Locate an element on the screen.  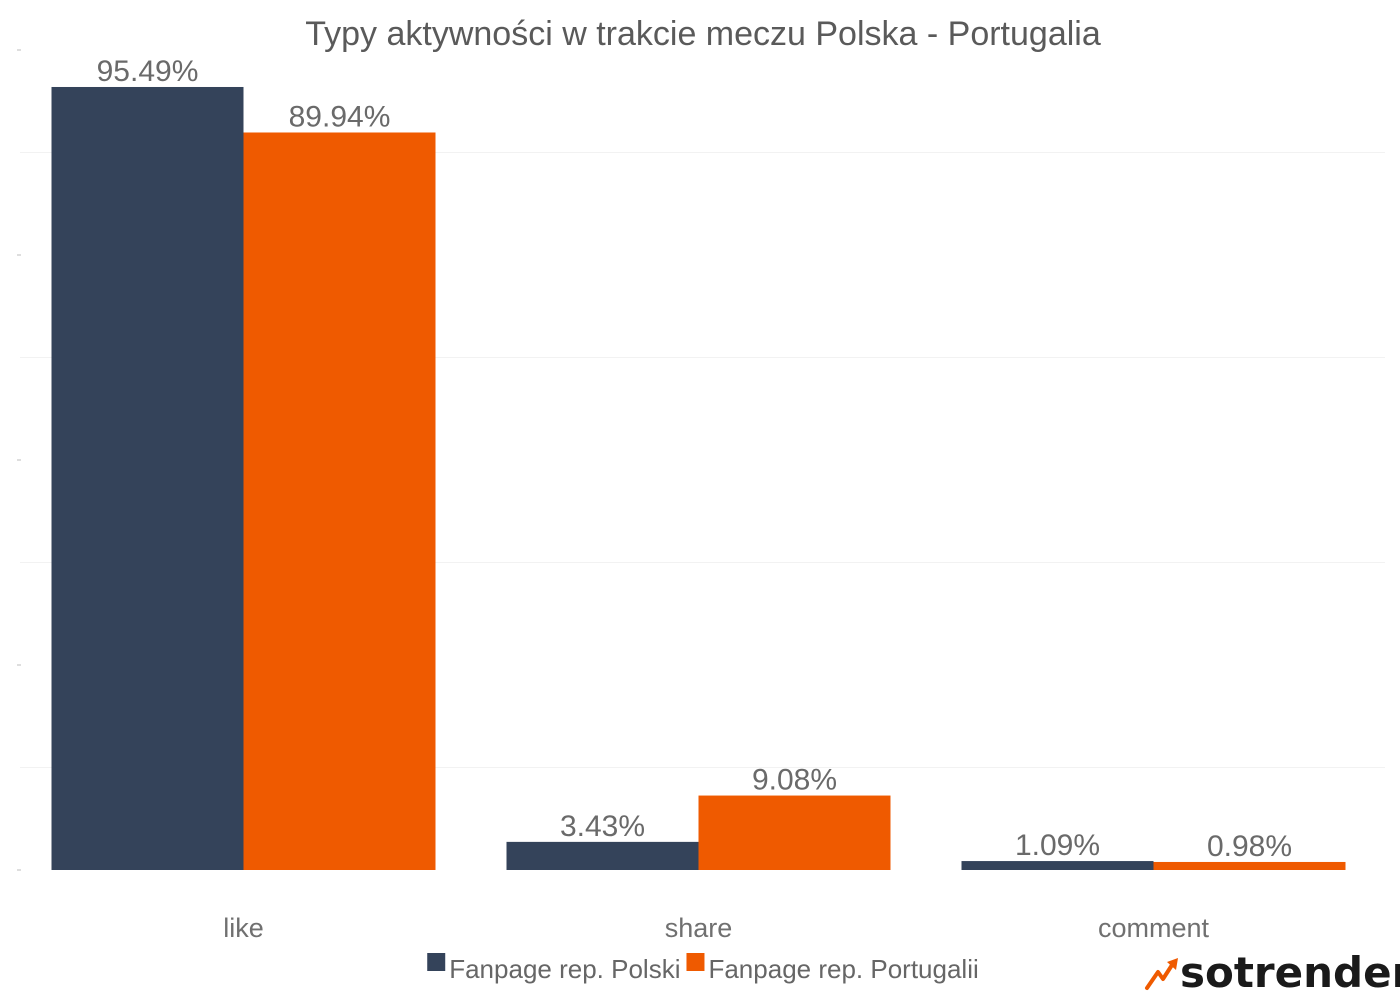
category-label-like: like is located at coordinates (243, 928).